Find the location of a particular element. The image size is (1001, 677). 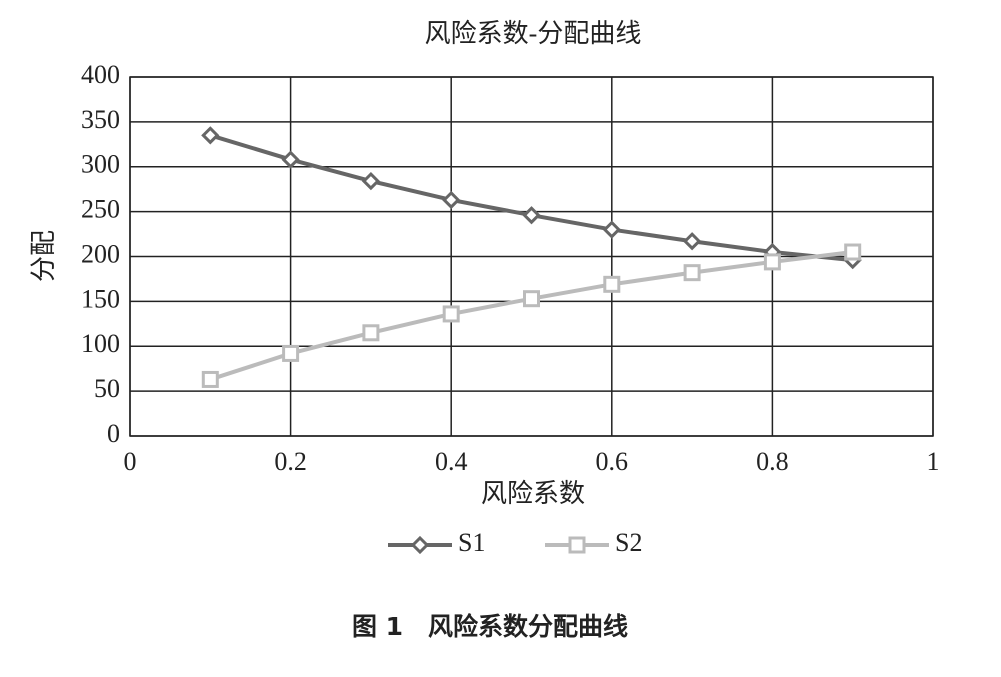

y-tick-label: 150 is located at coordinates (100, 298).